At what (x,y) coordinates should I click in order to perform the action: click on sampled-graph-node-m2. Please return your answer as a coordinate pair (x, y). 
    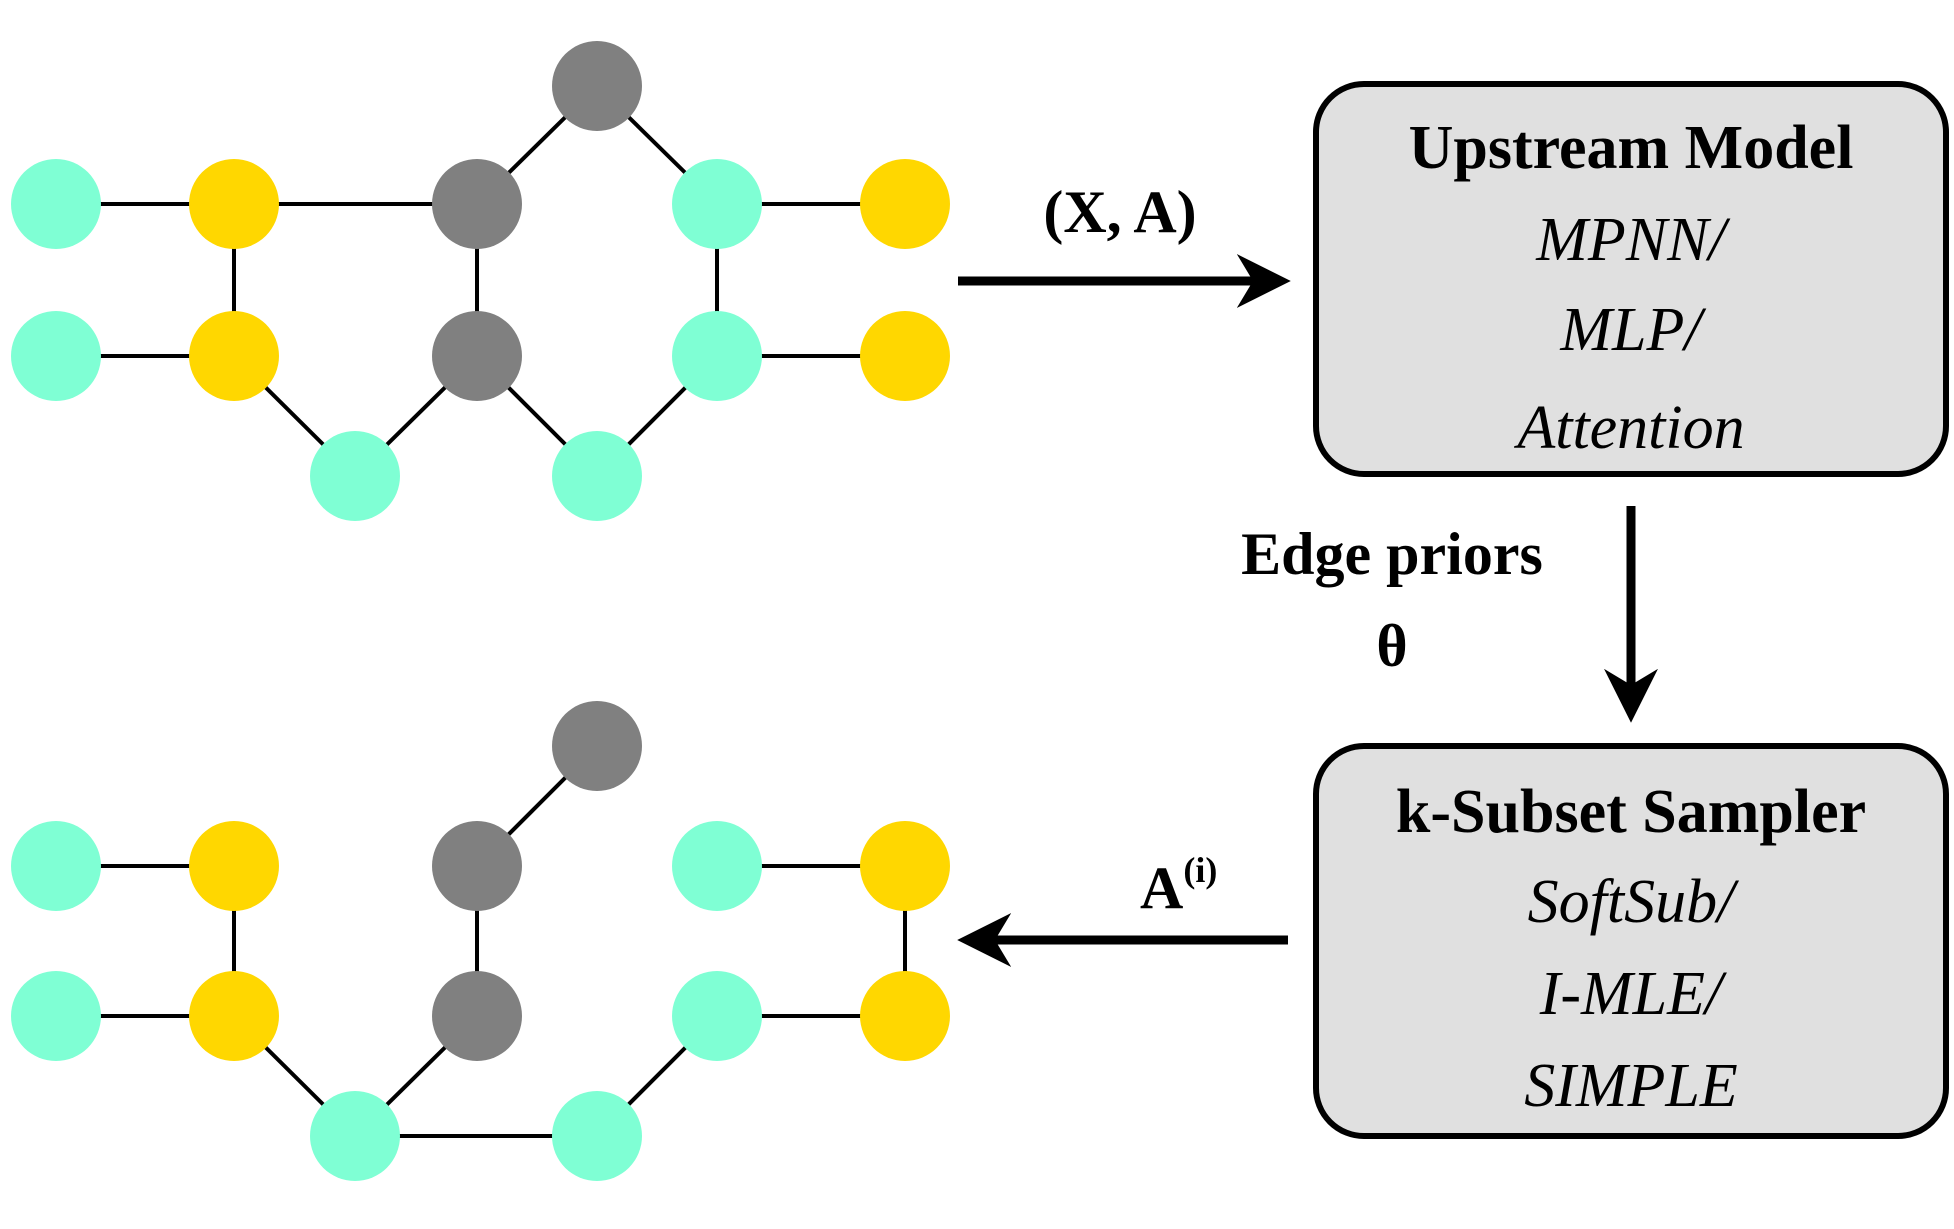
    Looking at the image, I should click on (234, 866).